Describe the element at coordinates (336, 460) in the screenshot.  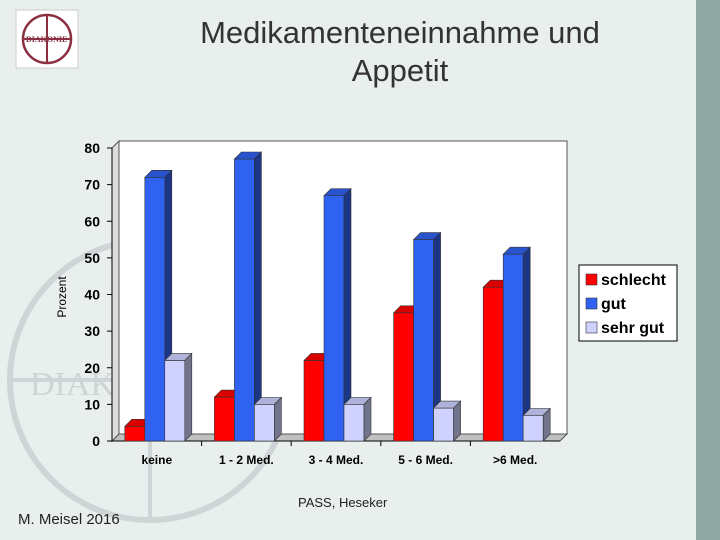
I see `x-category-label: 3 - 4 Med.` at that location.